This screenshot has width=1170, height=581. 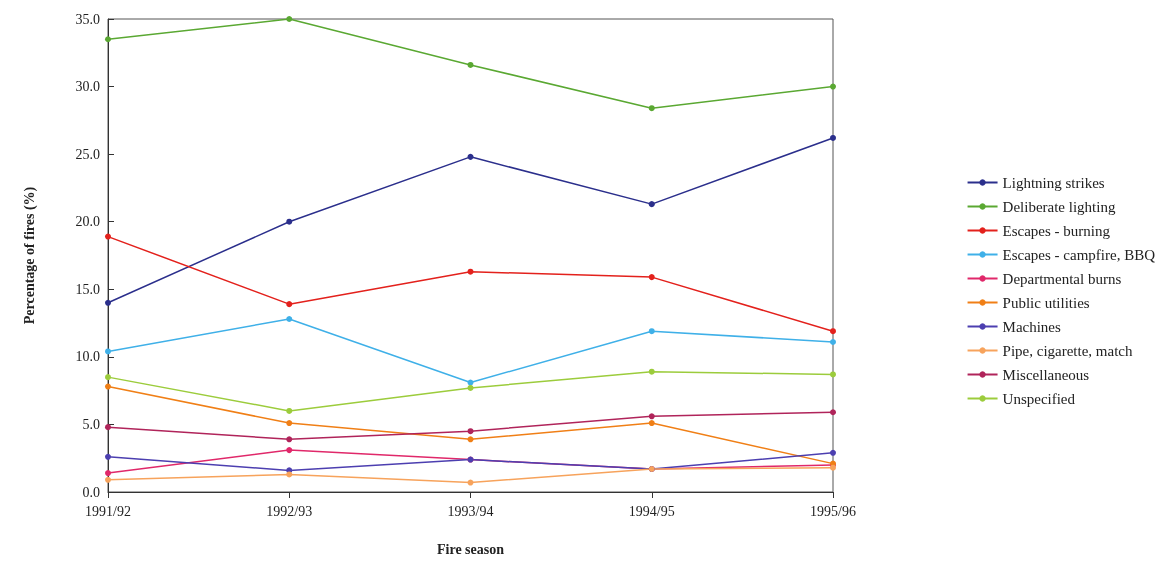 I want to click on legend-label: Departmental burns, so click(x=1062, y=278).